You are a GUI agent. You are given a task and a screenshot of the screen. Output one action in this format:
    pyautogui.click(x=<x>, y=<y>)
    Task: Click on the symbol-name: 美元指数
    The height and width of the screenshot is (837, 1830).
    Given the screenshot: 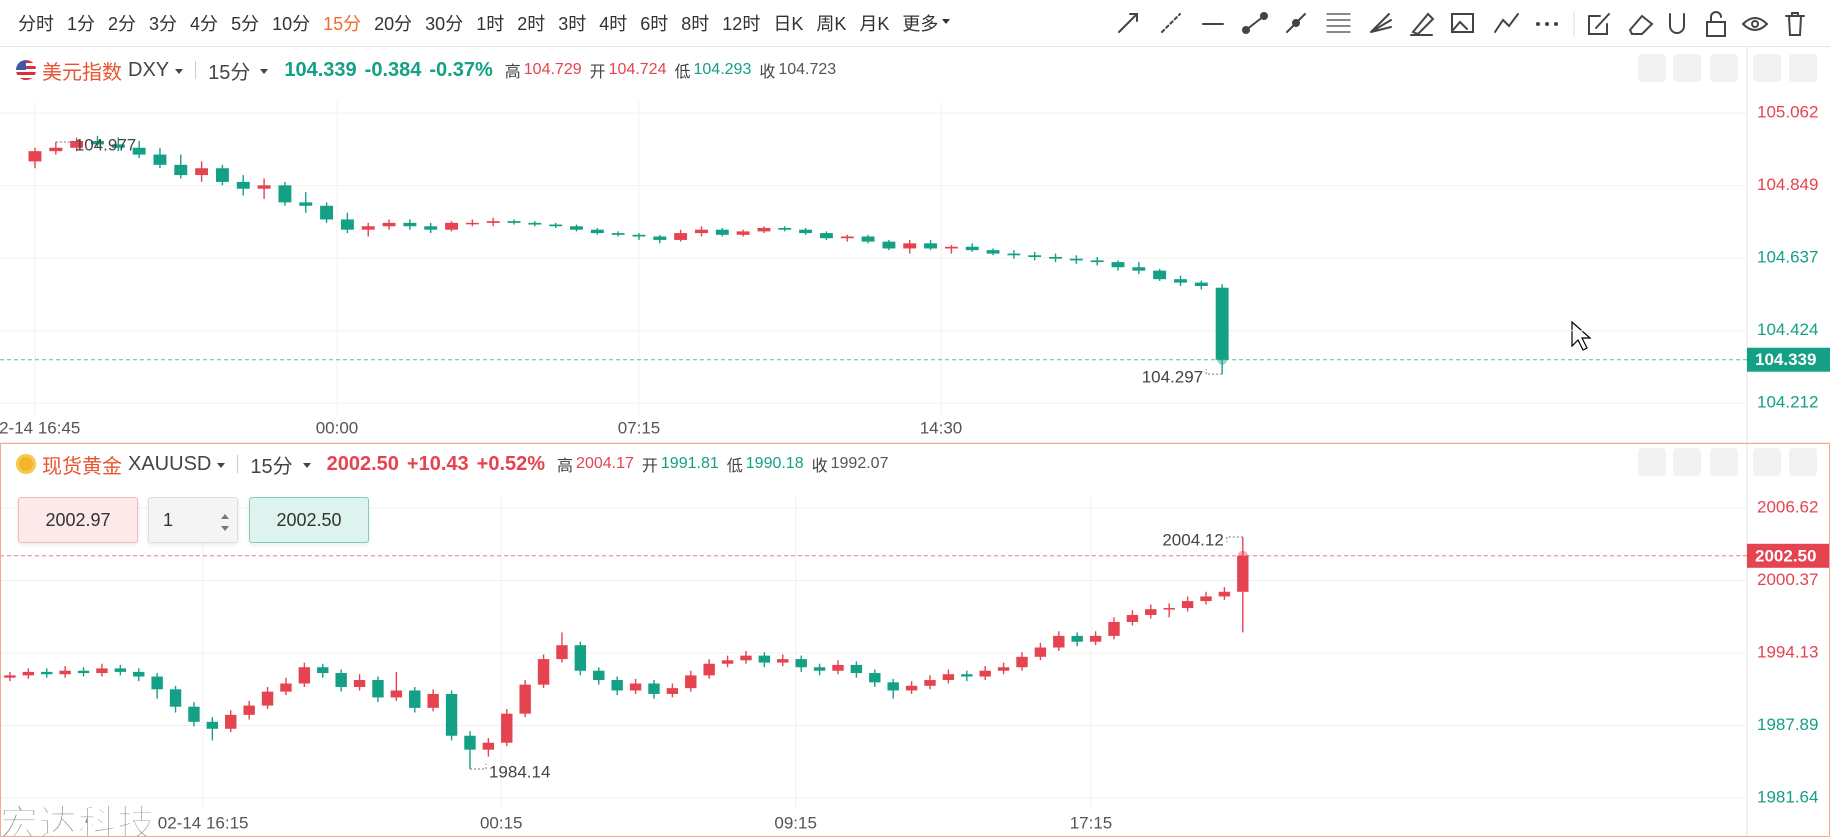 What is the action you would take?
    pyautogui.click(x=82, y=72)
    